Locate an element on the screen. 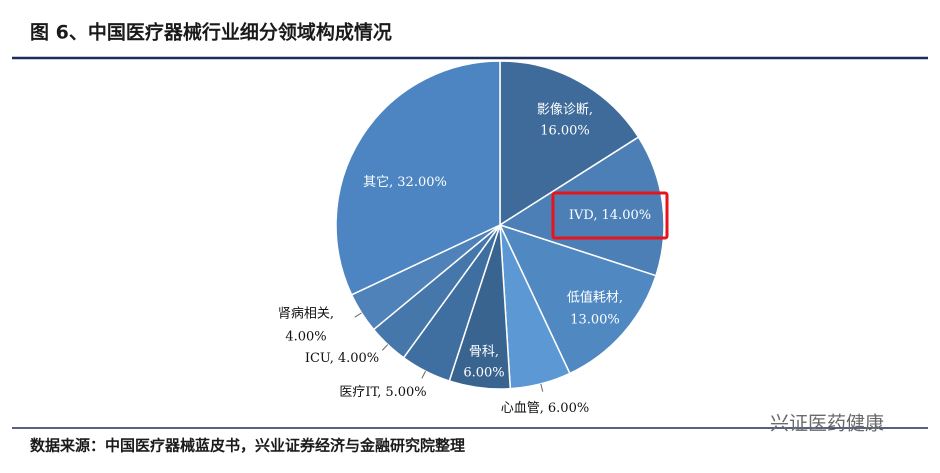 This screenshot has width=940, height=473. category-label: 医疗IT, is located at coordinates (360, 392).